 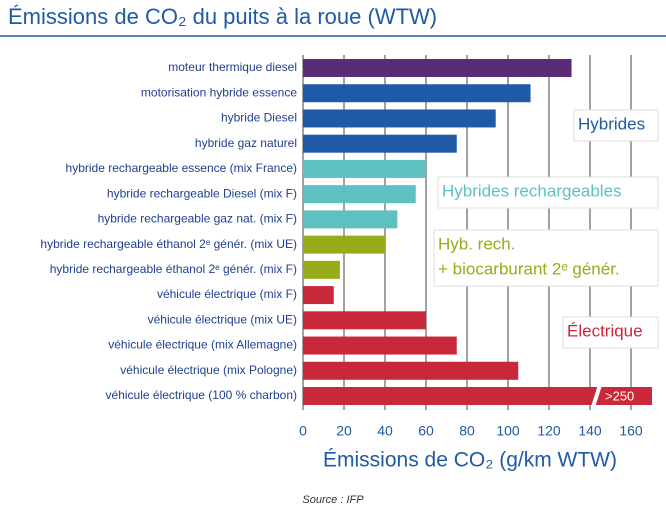 What do you see at coordinates (590, 431) in the screenshot?
I see `x-tick-label: 140` at bounding box center [590, 431].